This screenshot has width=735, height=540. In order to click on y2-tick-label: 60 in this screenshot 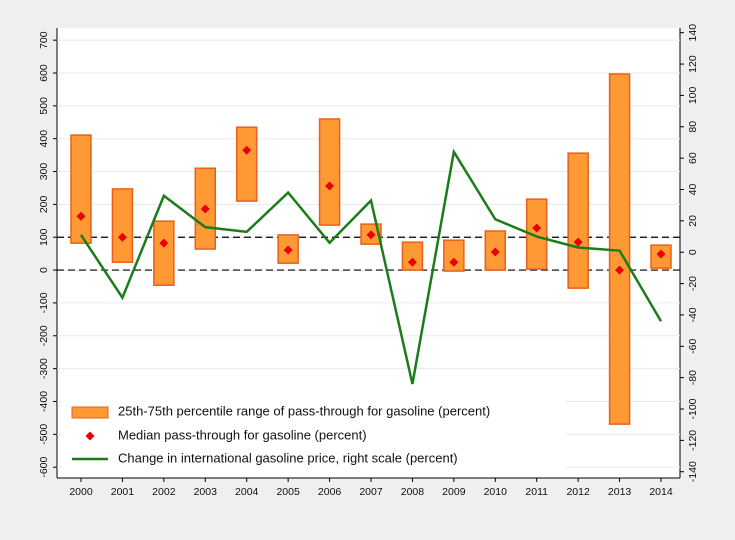, I will do `click(693, 158)`.